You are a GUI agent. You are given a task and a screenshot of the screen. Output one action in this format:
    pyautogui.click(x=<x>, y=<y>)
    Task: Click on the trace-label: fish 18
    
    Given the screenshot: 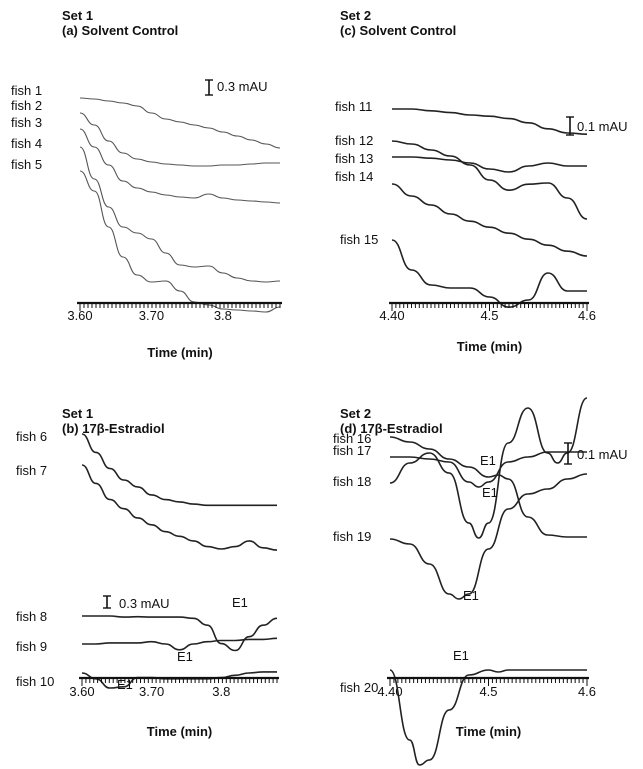 What is the action you would take?
    pyautogui.click(x=352, y=481)
    